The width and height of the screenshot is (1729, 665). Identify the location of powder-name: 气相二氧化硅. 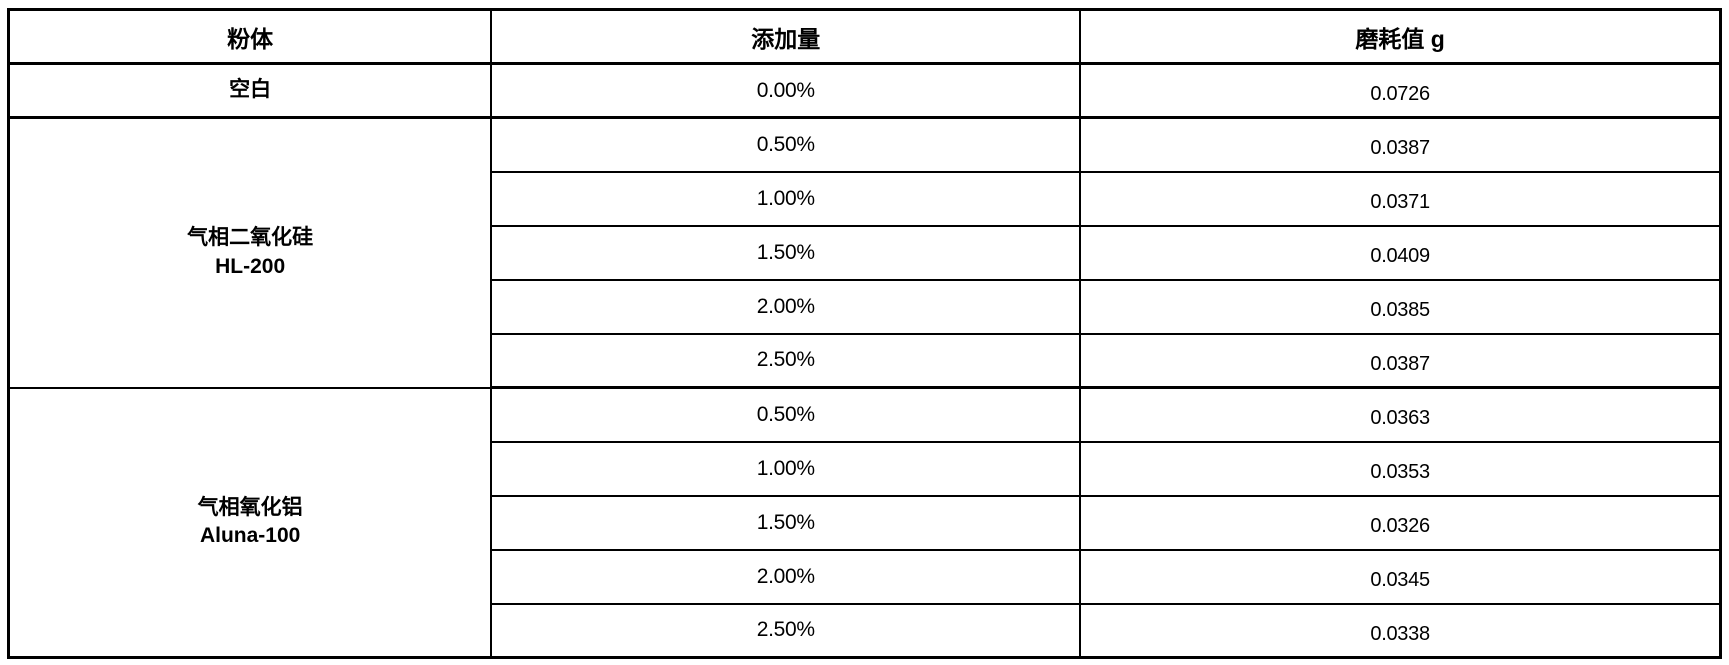
(250, 238).